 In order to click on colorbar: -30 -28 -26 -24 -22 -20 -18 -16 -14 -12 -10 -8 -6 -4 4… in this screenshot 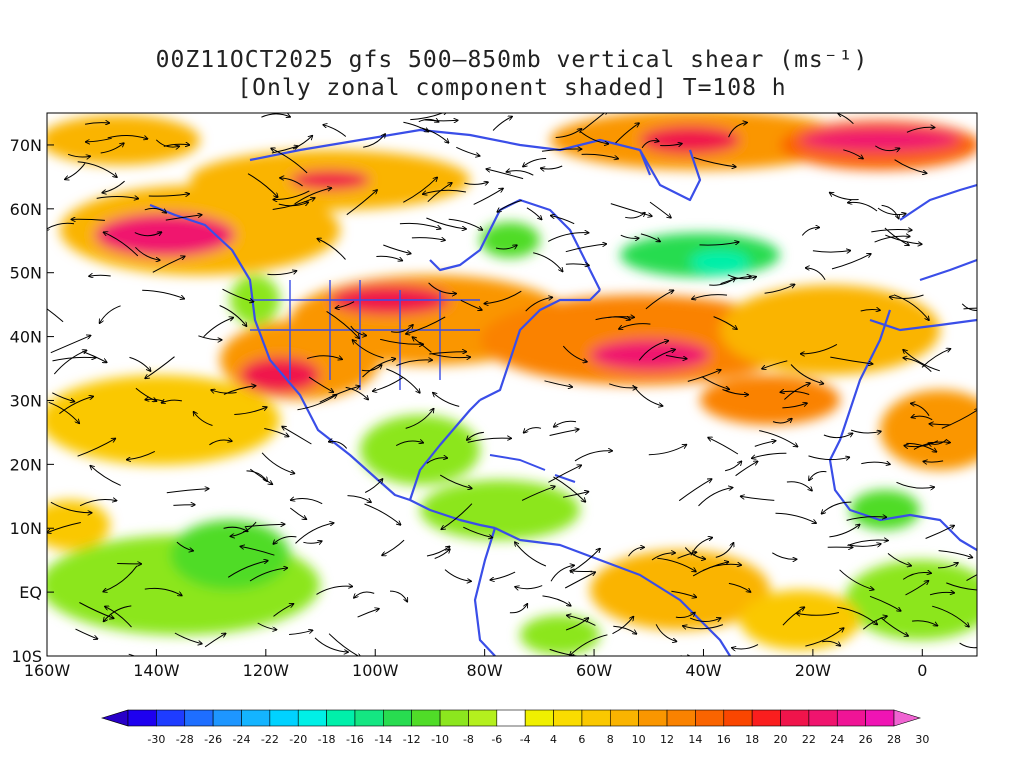, I will do `click(514, 727)`.